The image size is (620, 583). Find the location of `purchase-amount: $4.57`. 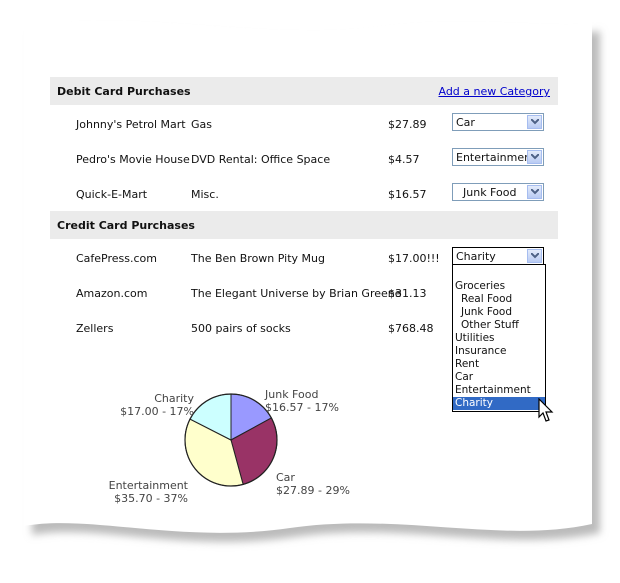

purchase-amount: $4.57 is located at coordinates (404, 159).